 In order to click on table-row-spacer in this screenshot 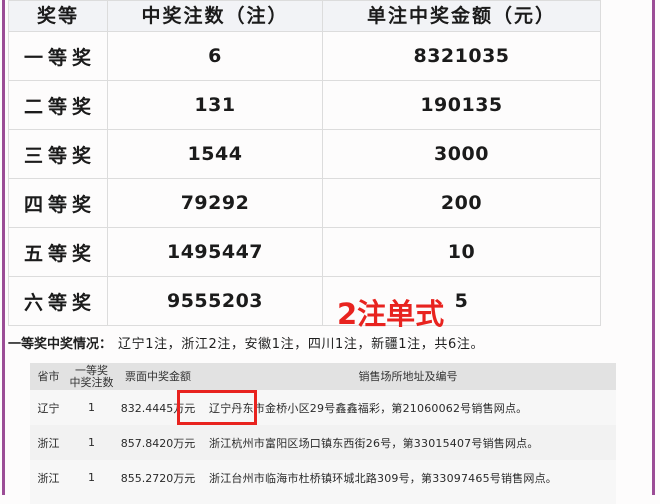, I will do `click(323, 499)`.